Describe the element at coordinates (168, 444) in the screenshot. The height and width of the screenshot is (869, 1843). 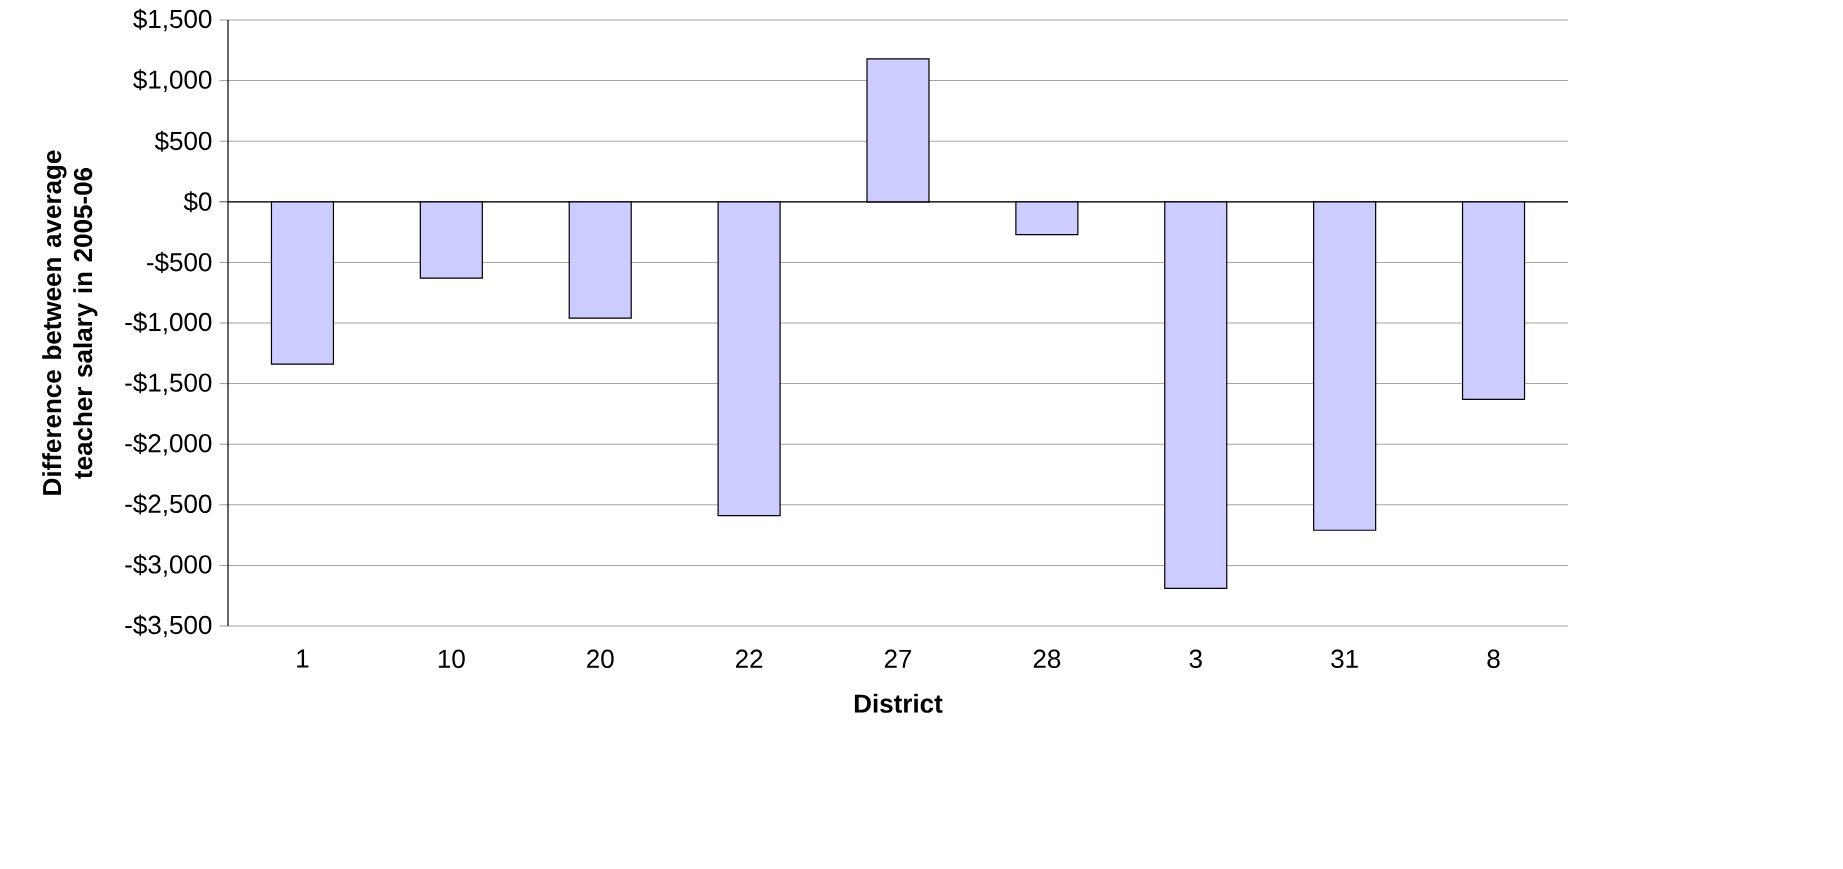
I see `y-tick-label: -$2,000` at that location.